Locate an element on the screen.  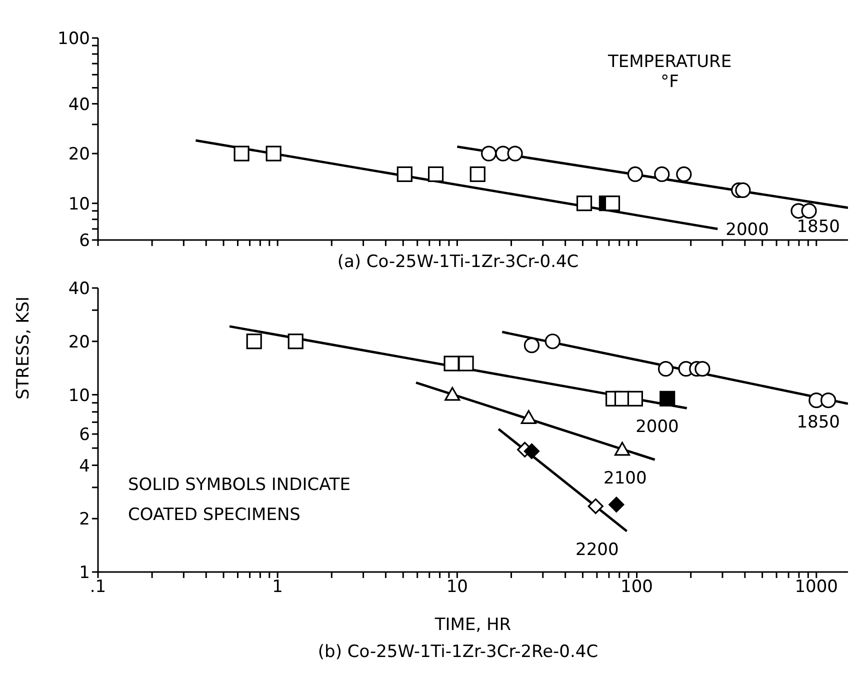
y-tick-label: 2 is located at coordinates (84, 520).